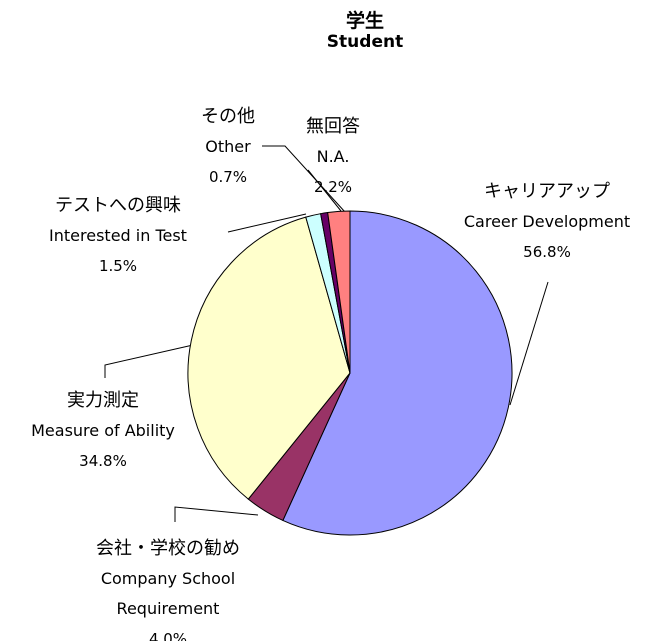 This screenshot has height=641, width=655. I want to click on slice-label: キャリアアップ Career Development 56.8%, so click(546, 222).